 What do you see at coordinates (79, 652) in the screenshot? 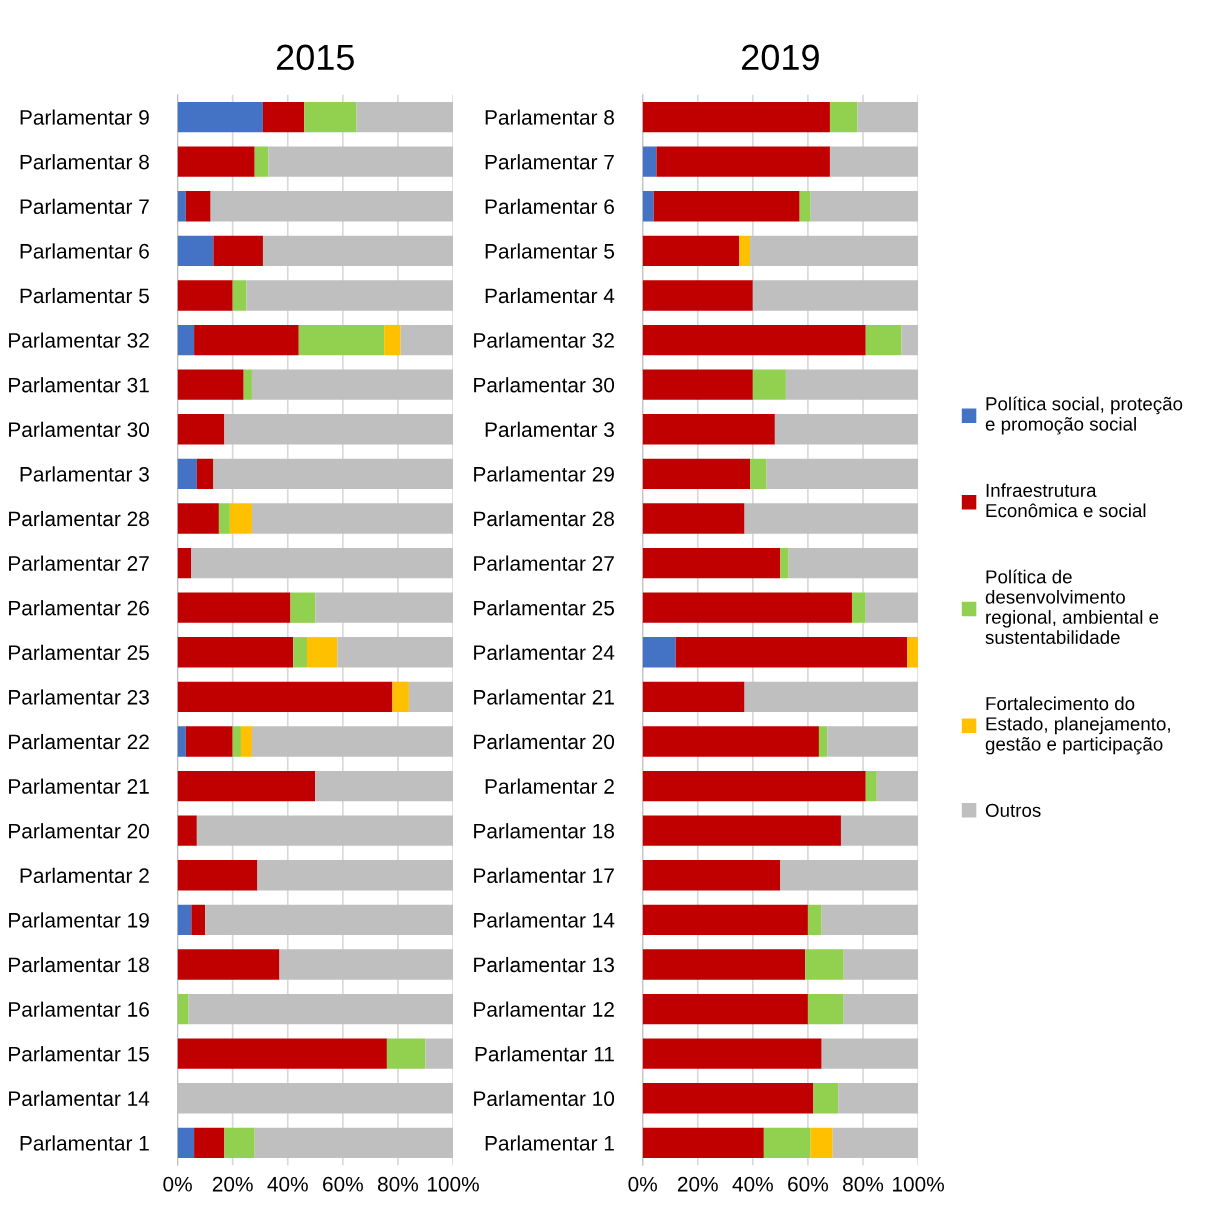
I see `y-tick-label: Parlamentar 25` at bounding box center [79, 652].